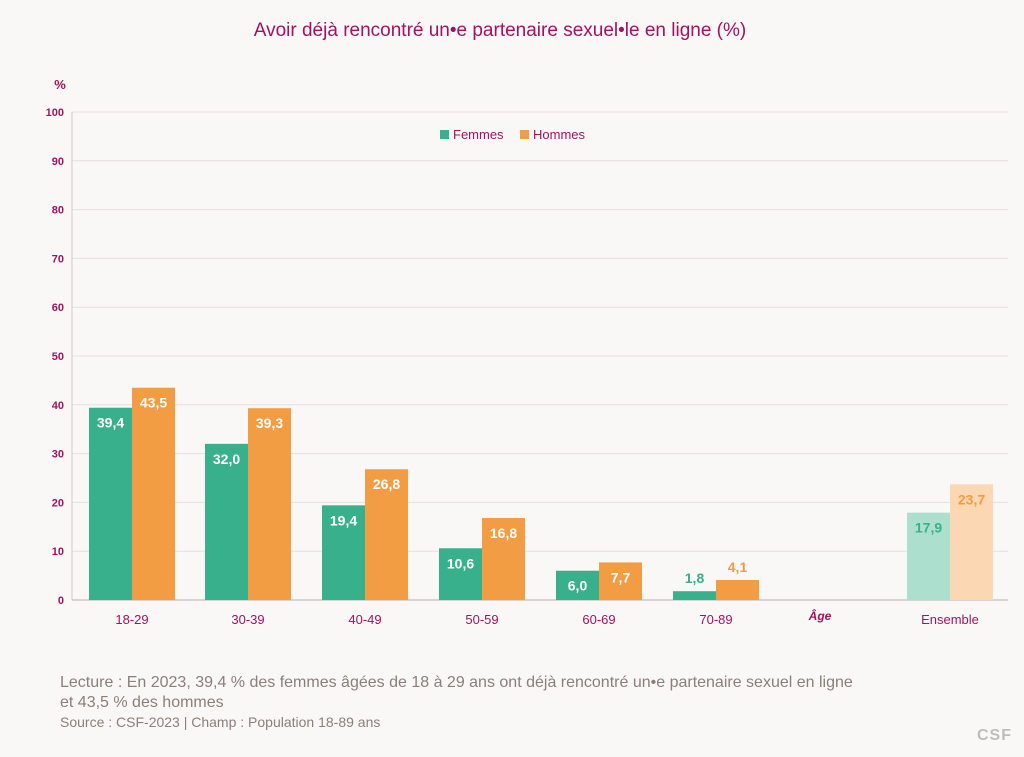 The image size is (1024, 757). I want to click on data-label-femmes-60-69: 6,0, so click(578, 586).